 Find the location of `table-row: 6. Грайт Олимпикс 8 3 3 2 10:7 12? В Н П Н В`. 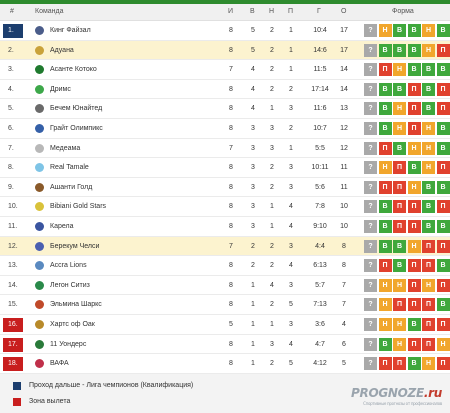

table-row: 6. Грайт Олимпикс 8 3 3 2 10:7 12? В Н П Н В is located at coordinates (225, 128).